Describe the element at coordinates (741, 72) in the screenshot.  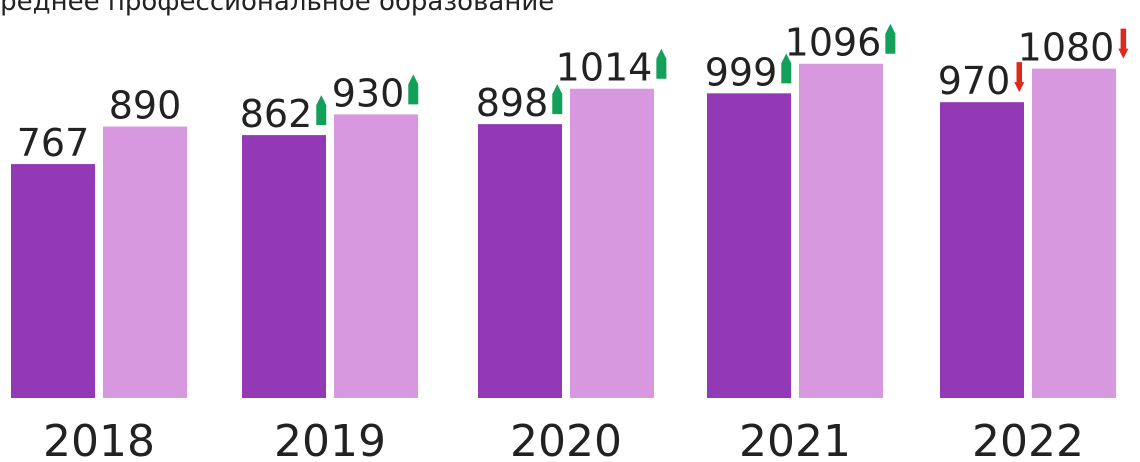
I see `value-label: 999` at that location.